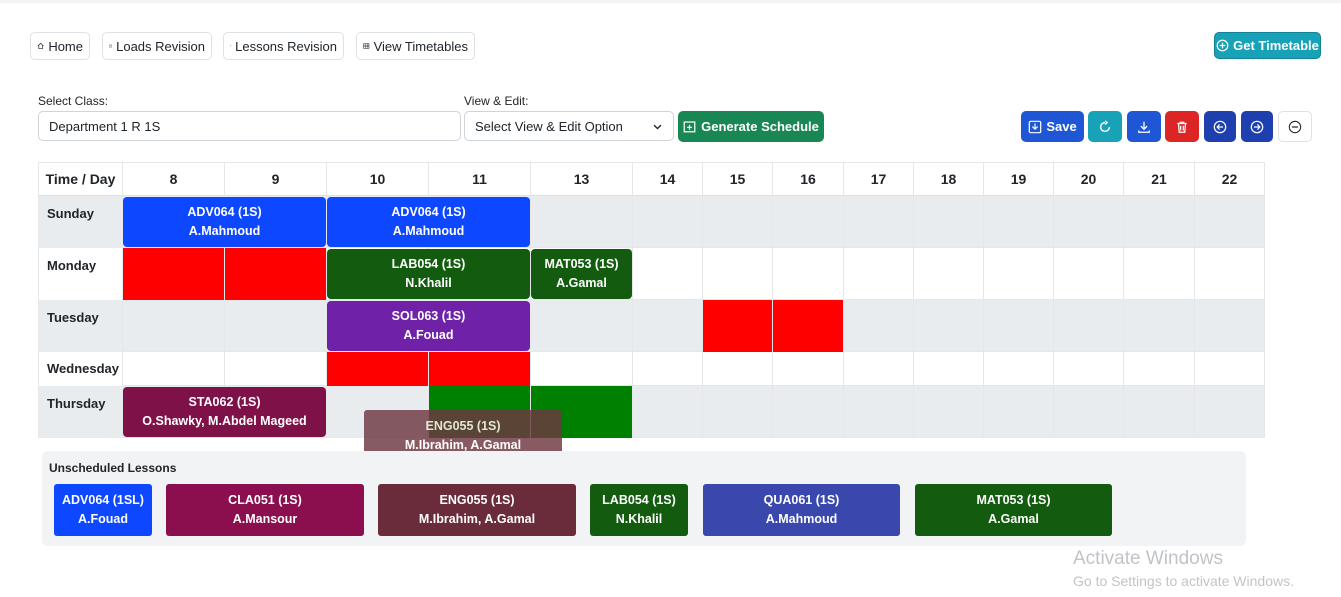  Describe the element at coordinates (1148, 558) in the screenshot. I see `activate-windows-title: Activate Windows` at that location.